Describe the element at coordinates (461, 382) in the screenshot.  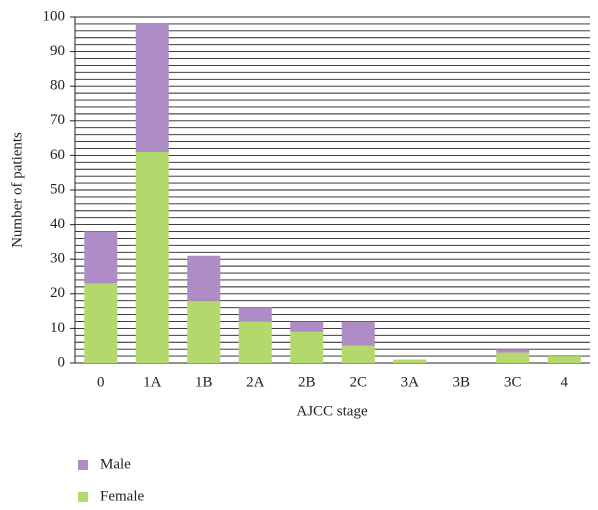
I see `x-tick-label: 3B` at that location.